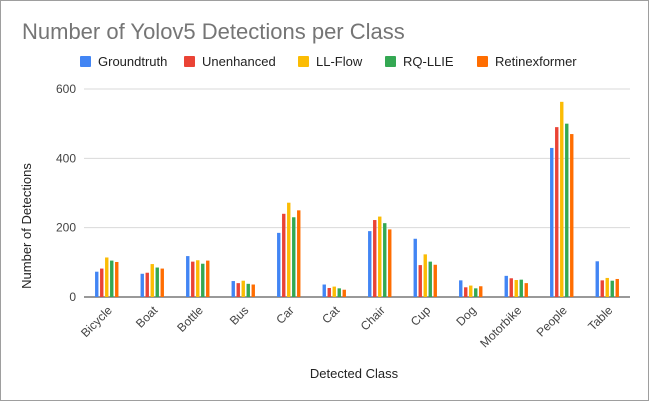  What do you see at coordinates (96, 321) in the screenshot?
I see `x-tick-label: Bicycle` at bounding box center [96, 321].